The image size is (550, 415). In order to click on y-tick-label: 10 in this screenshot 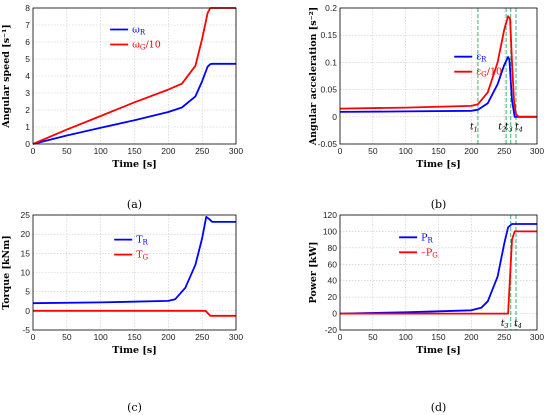, I will do `click(26, 273)`.